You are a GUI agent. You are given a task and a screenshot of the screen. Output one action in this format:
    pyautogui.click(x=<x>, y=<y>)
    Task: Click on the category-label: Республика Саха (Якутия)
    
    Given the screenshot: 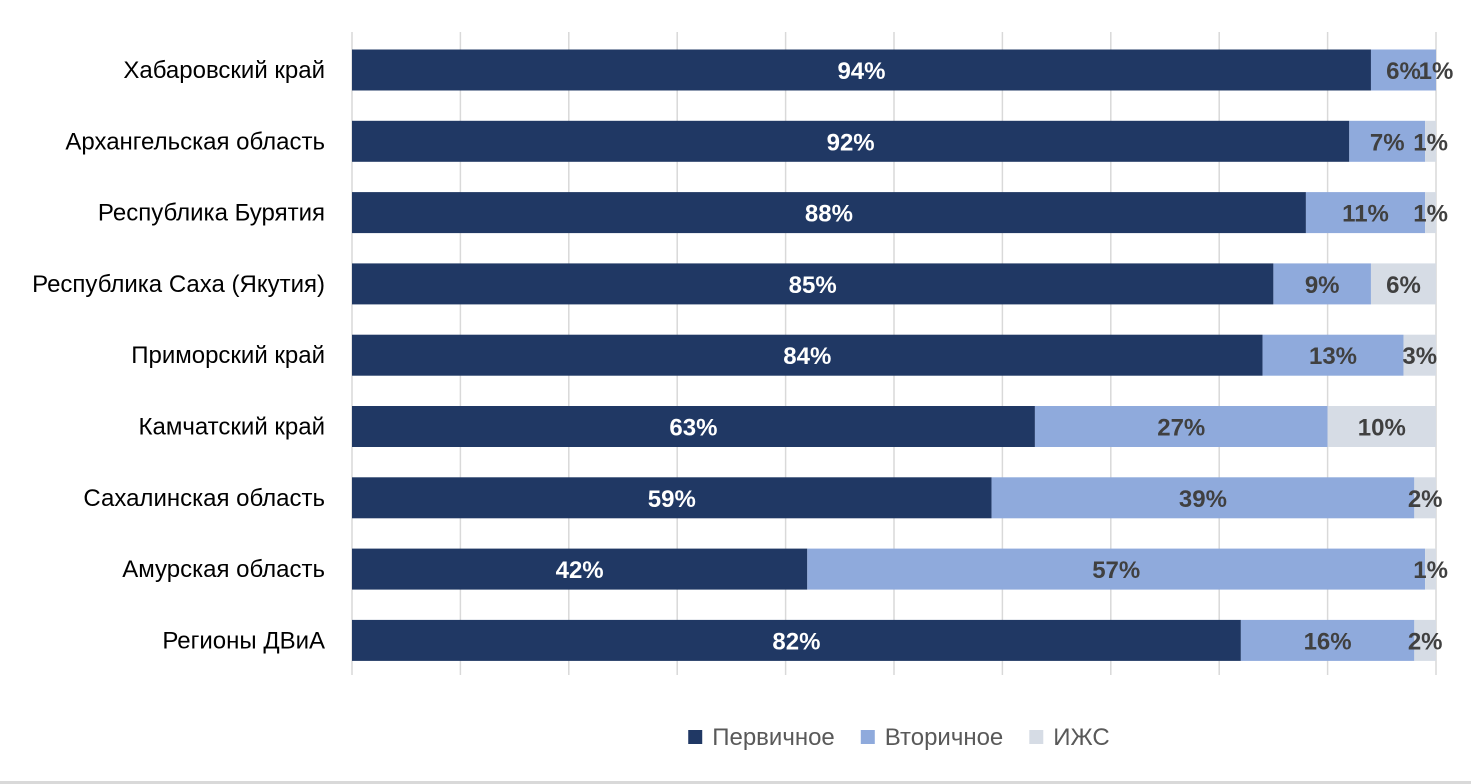 What is the action you would take?
    pyautogui.click(x=178, y=284)
    